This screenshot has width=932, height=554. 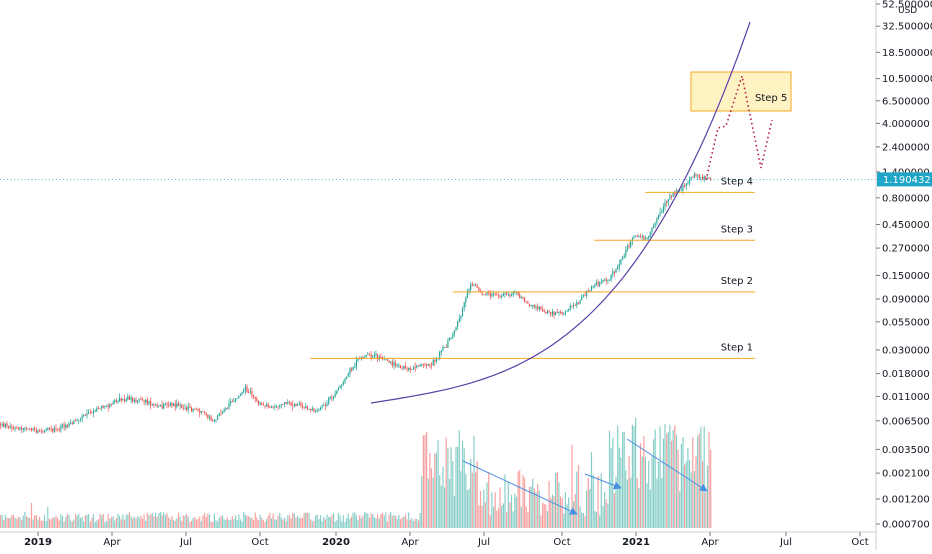 I want to click on step-label: Step 1, so click(x=737, y=347).